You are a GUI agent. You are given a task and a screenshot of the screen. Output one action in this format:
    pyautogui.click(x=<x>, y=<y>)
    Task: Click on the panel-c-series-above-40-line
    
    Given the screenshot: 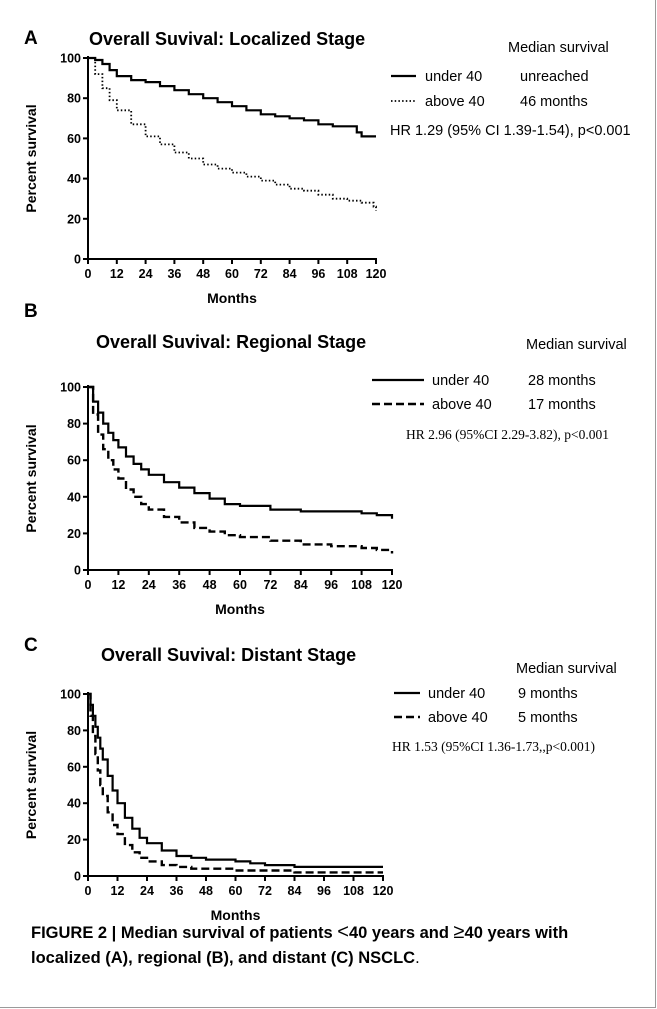 What is the action you would take?
    pyautogui.click(x=235, y=783)
    